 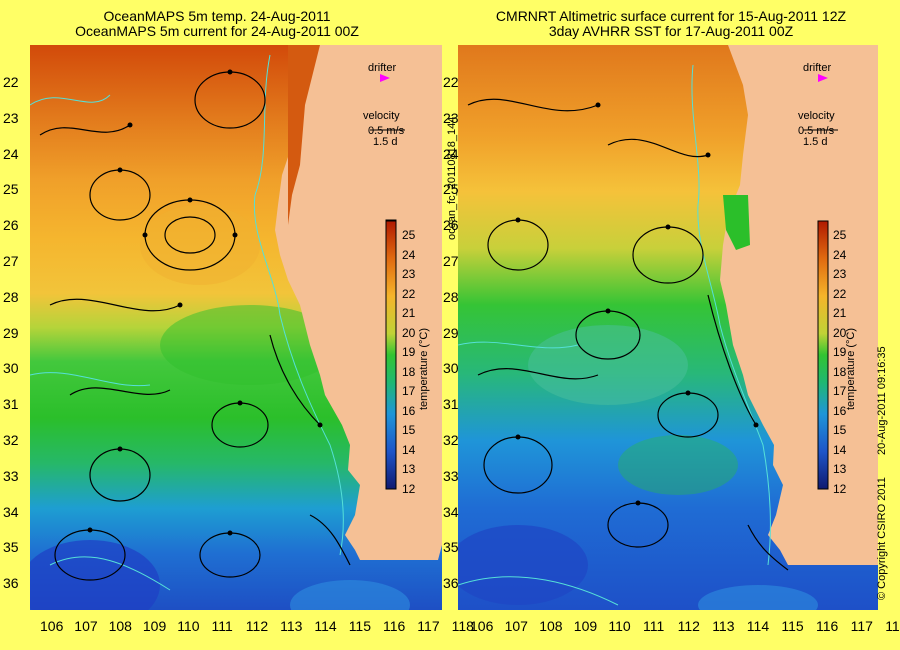 What do you see at coordinates (385, 142) in the screenshot?
I see `left-velocity-days: 1.5 d` at bounding box center [385, 142].